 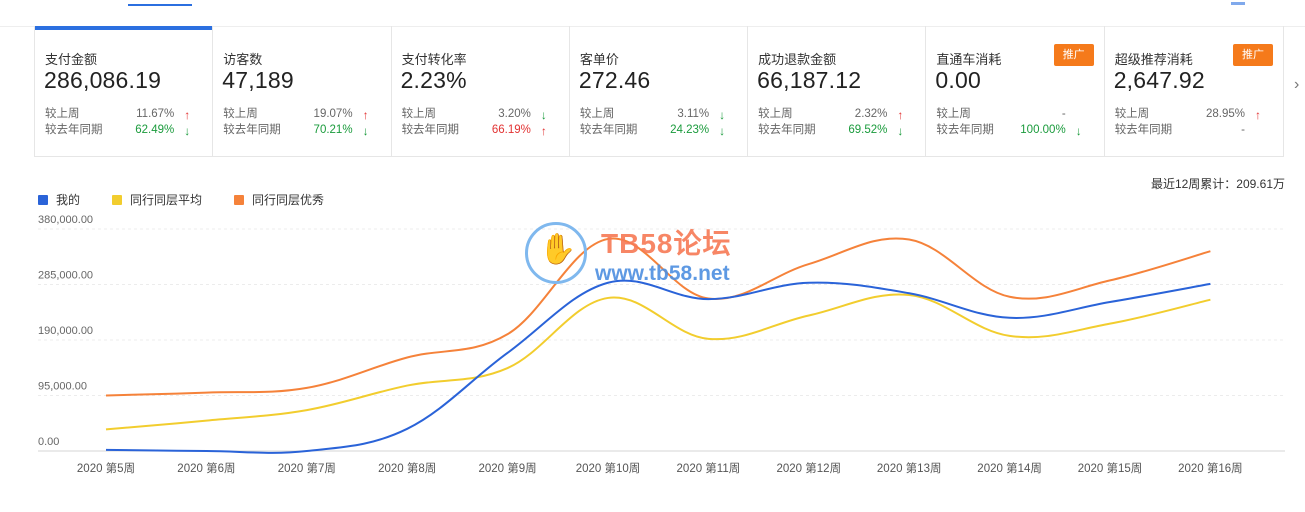 What do you see at coordinates (1009, 468) in the screenshot?
I see `x-tick-label: 2020 第14周` at bounding box center [1009, 468].